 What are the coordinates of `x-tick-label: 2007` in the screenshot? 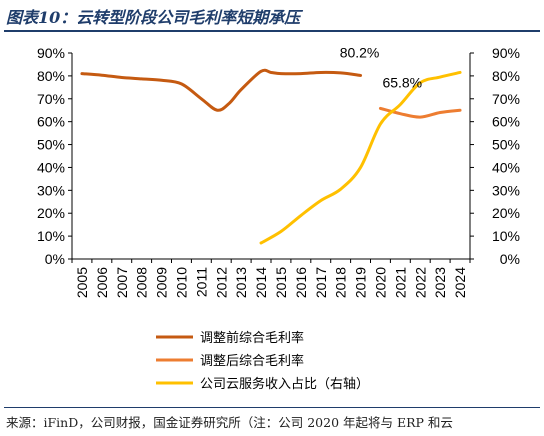 It's located at (122, 282).